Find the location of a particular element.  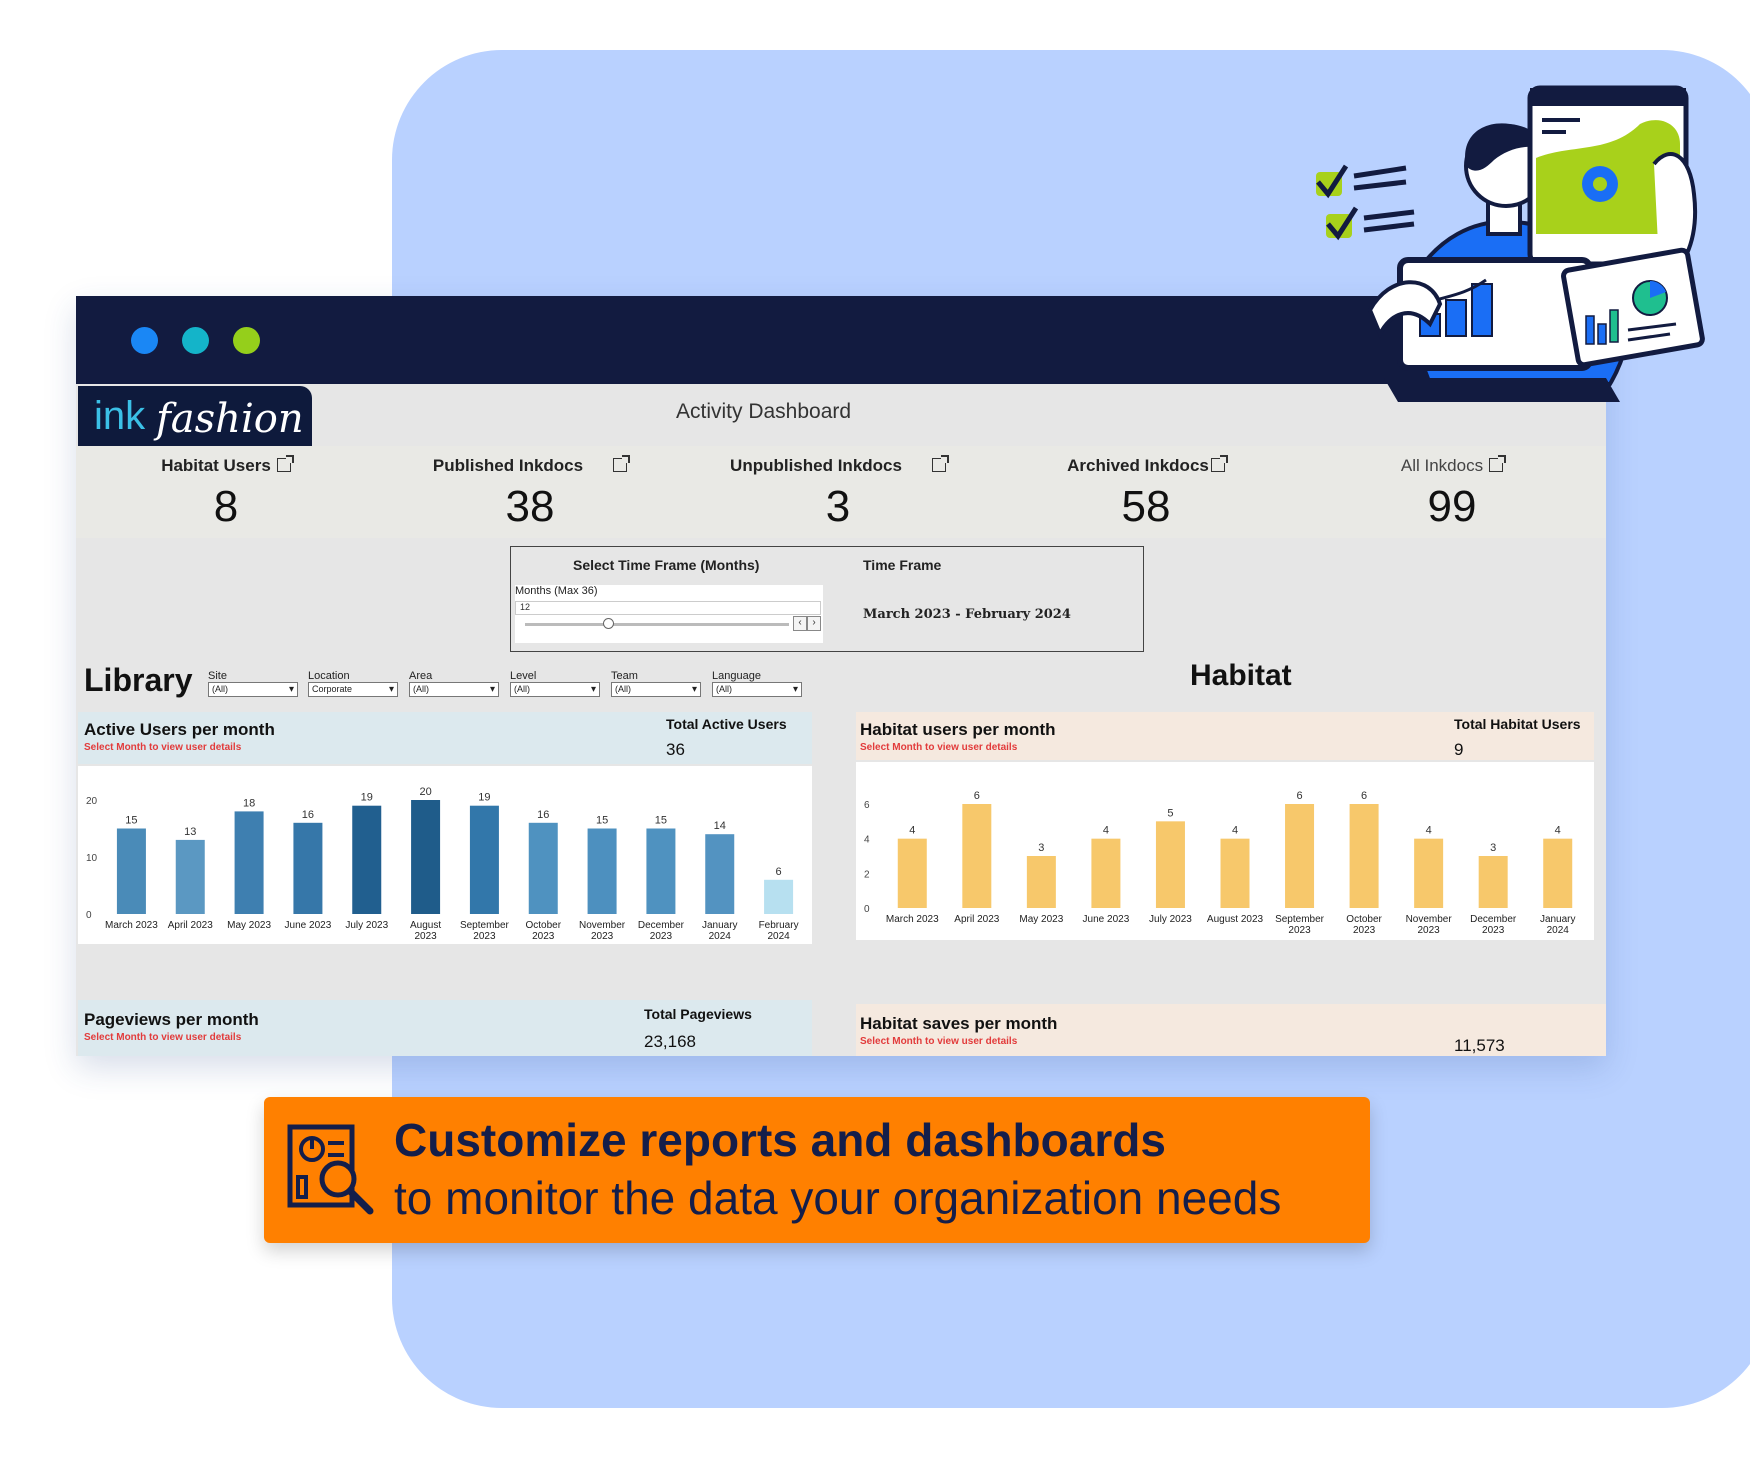

select-time-frame-label: Select Time Frame (Months) is located at coordinates (666, 565).